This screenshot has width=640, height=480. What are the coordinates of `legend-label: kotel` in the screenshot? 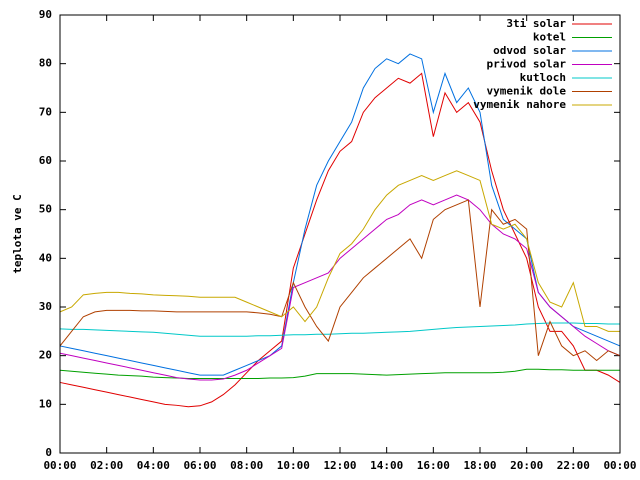 It's located at (549, 37).